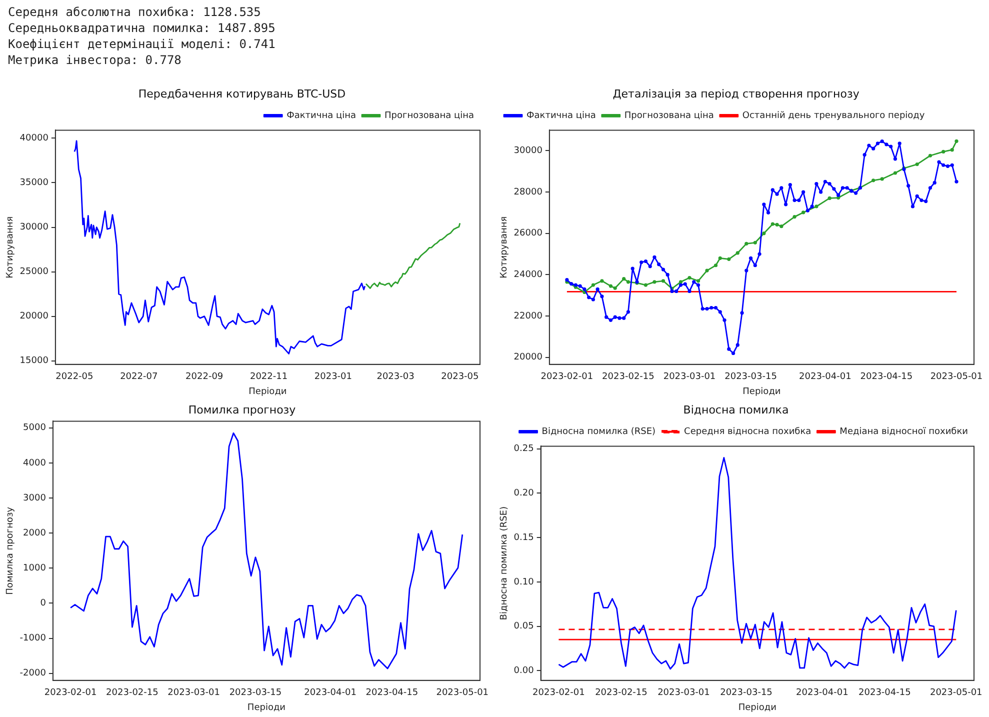 The width and height of the screenshot is (989, 717). Describe the element at coordinates (736, 409) in the screenshot. I see `chart-title: Відносна помилка` at that location.